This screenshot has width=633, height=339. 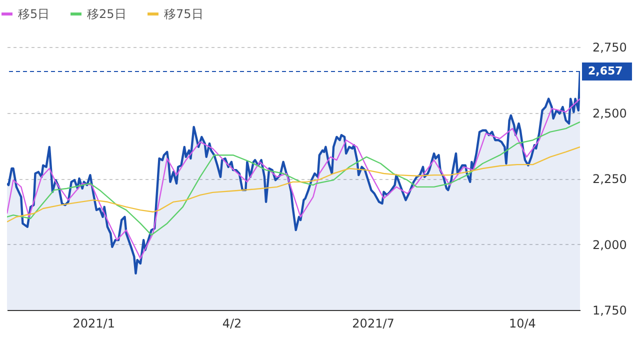 I want to click on x-tick-label: 2021/7, so click(x=373, y=323).